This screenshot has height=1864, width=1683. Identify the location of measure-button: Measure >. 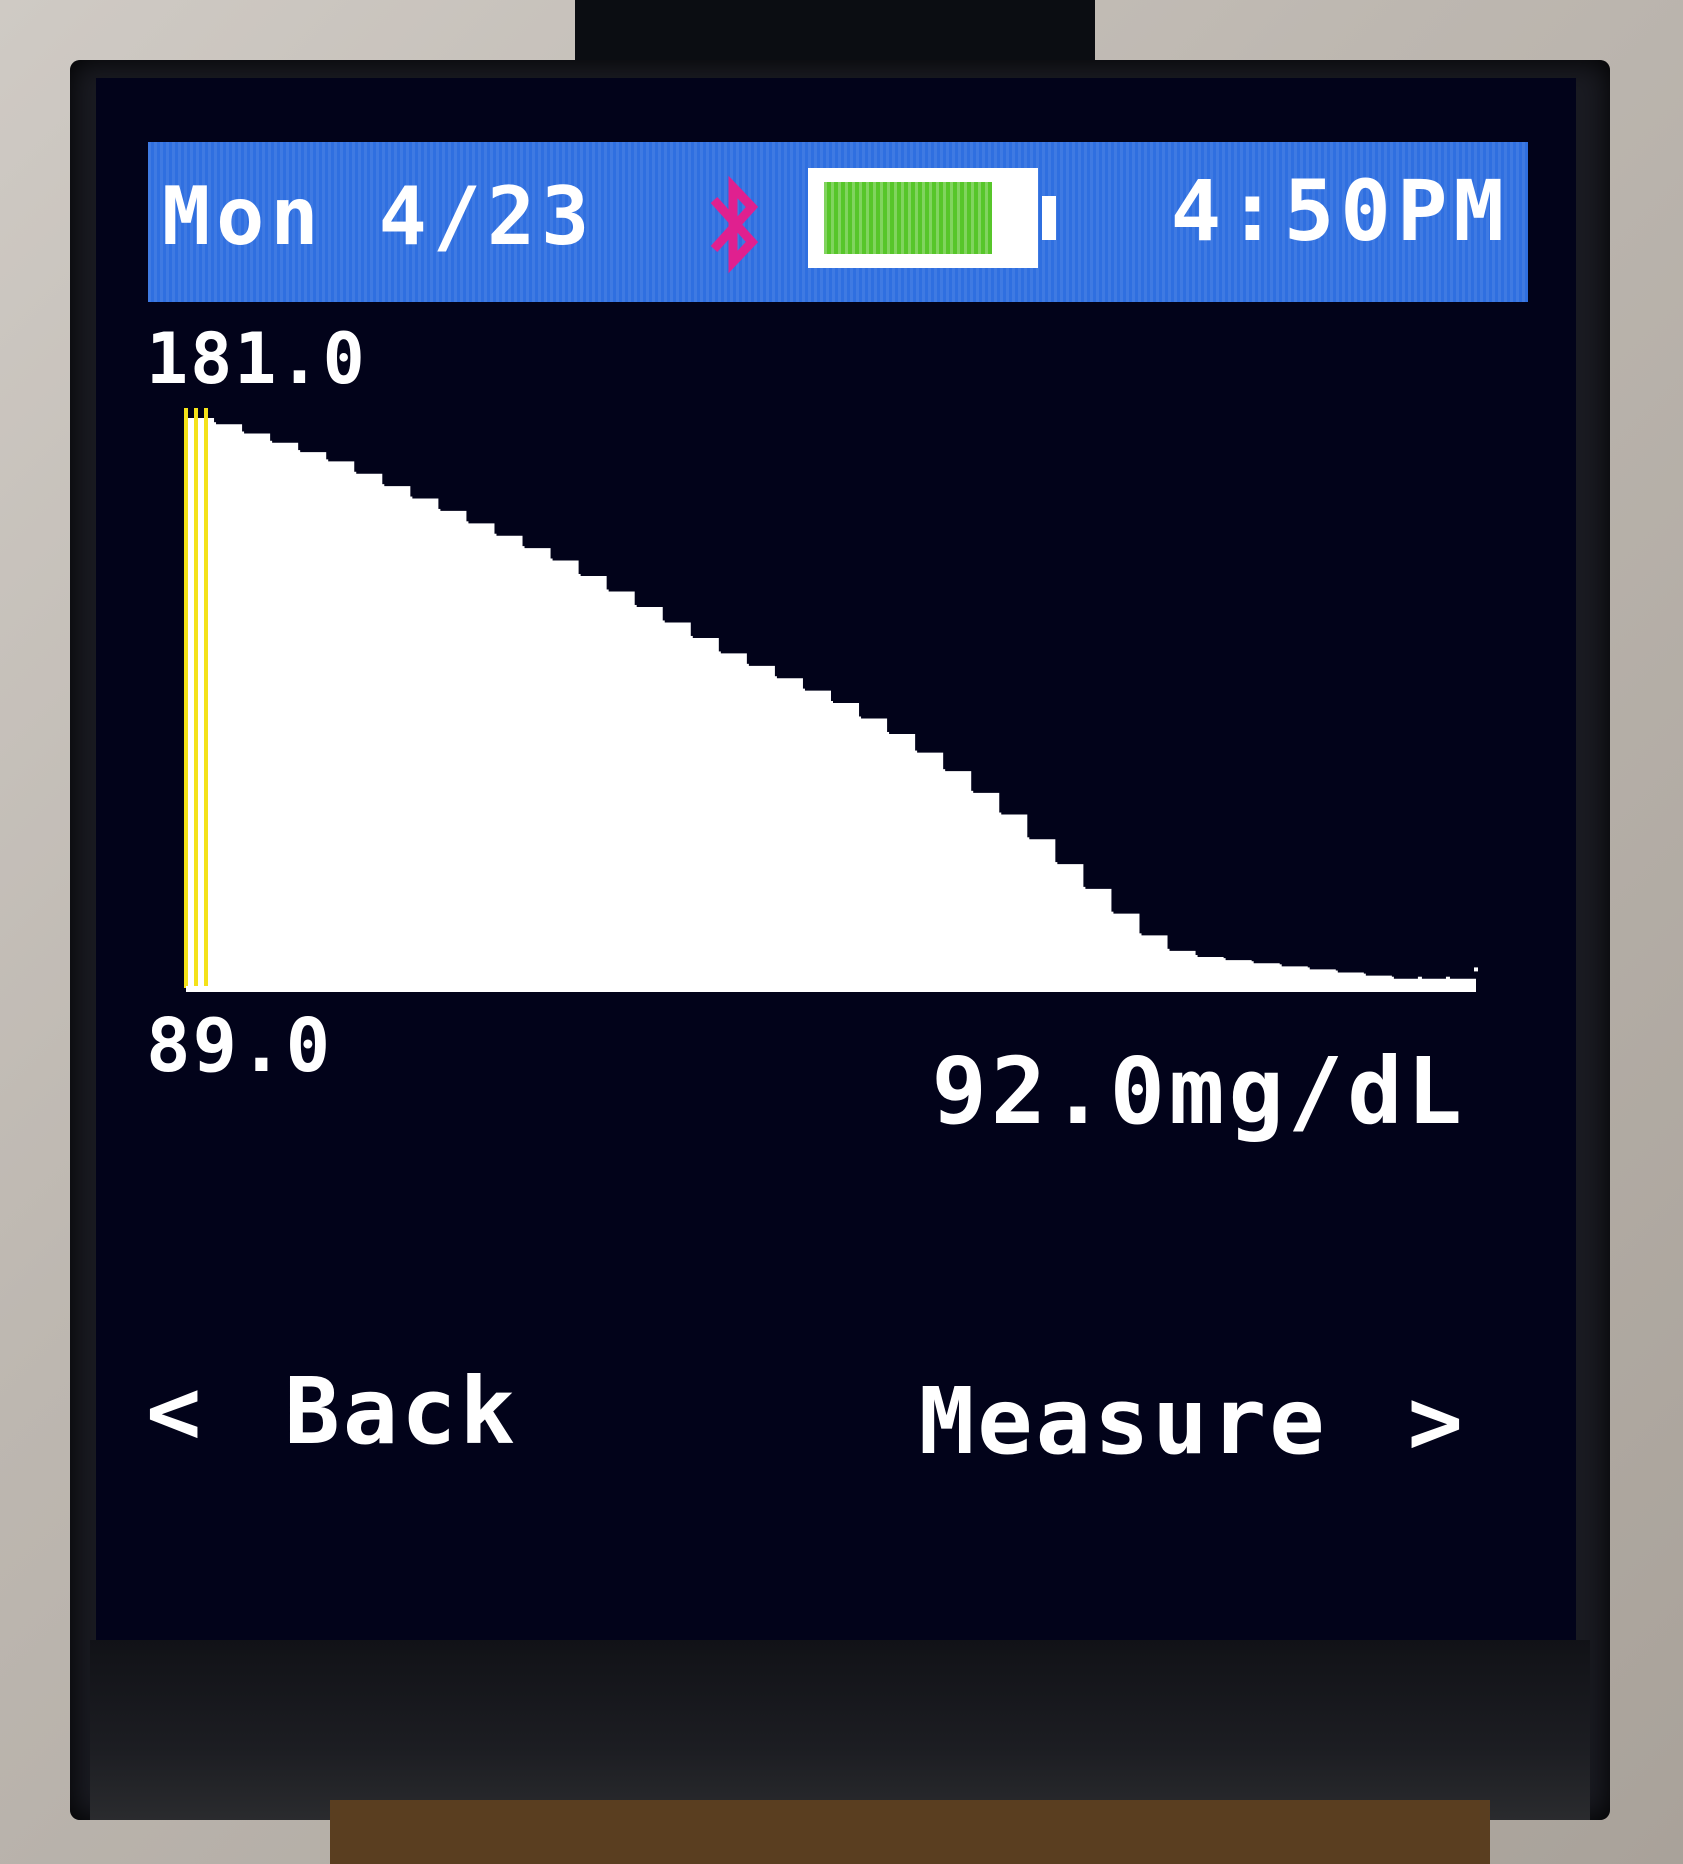
(1192, 1421).